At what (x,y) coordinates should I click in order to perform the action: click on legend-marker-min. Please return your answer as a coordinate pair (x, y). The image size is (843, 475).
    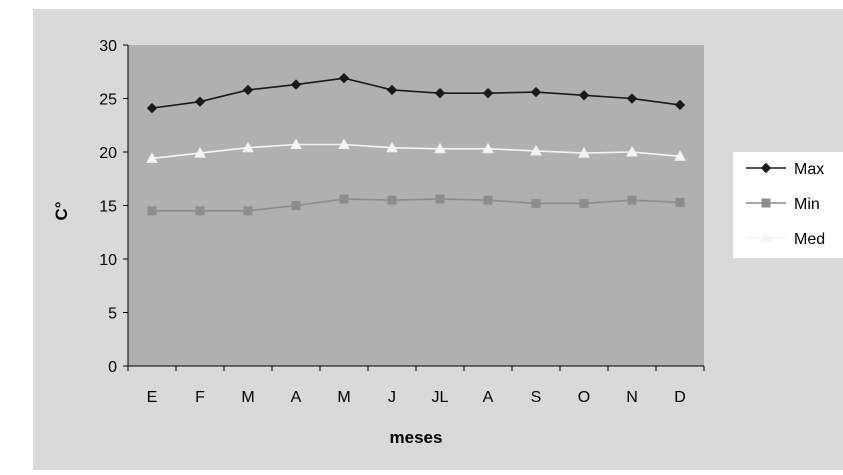
    Looking at the image, I should click on (766, 203).